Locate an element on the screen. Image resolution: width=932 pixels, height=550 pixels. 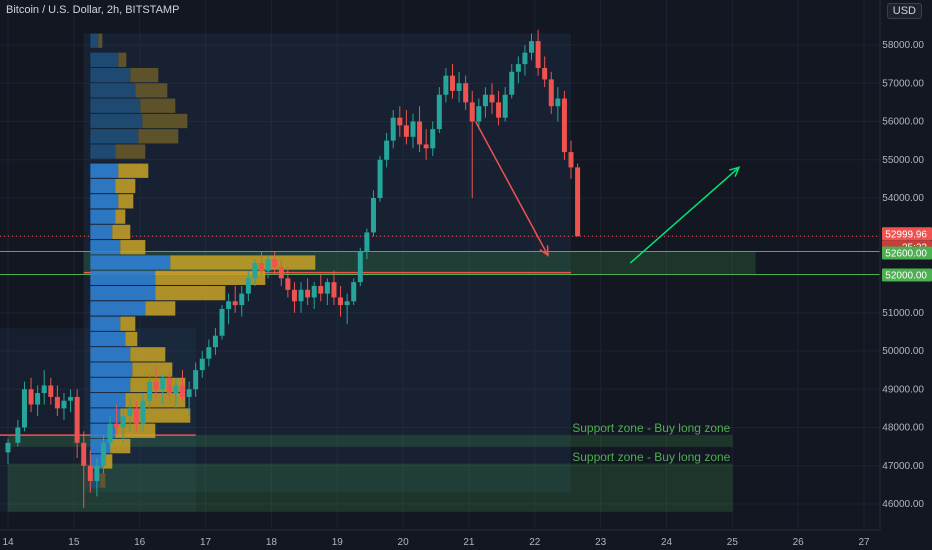
x-tick-label: 21 is located at coordinates (469, 542).